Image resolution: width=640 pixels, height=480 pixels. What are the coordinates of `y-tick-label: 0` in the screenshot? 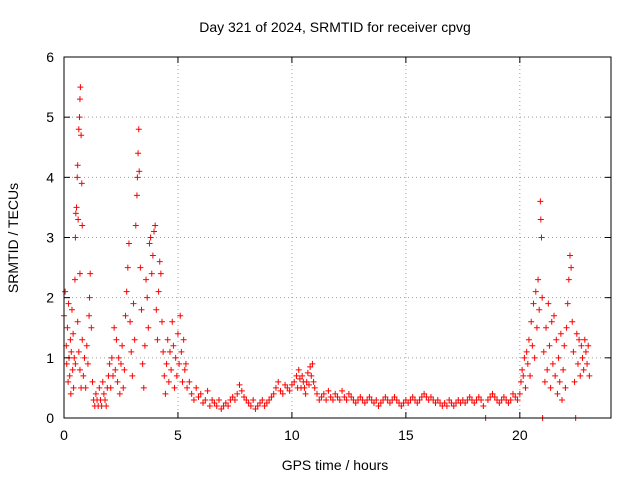 It's located at (50, 418).